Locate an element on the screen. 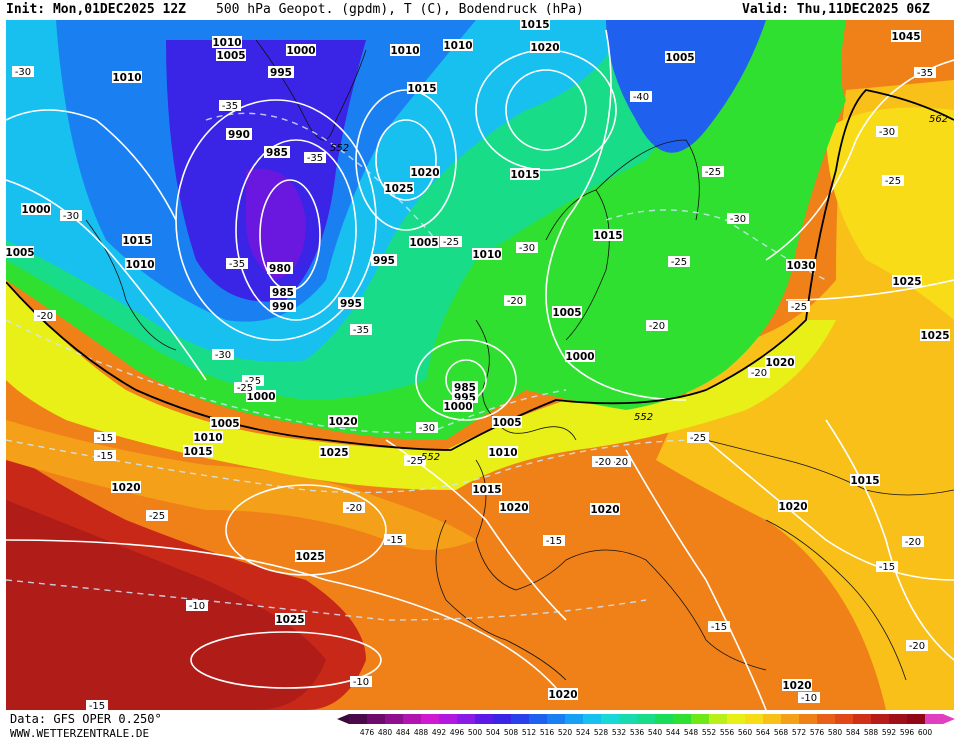 This screenshot has height=741, width=959. legend-tick-label: 488 is located at coordinates (421, 732).